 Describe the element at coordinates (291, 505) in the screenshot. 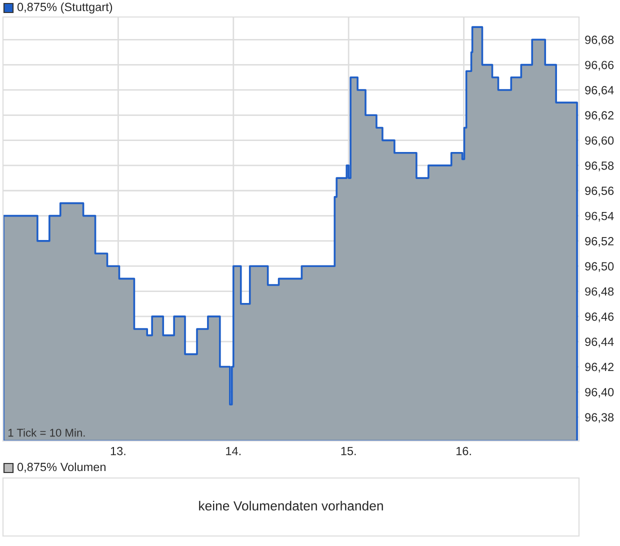

I see `text: keine Volumendaten vorhanden` at that location.